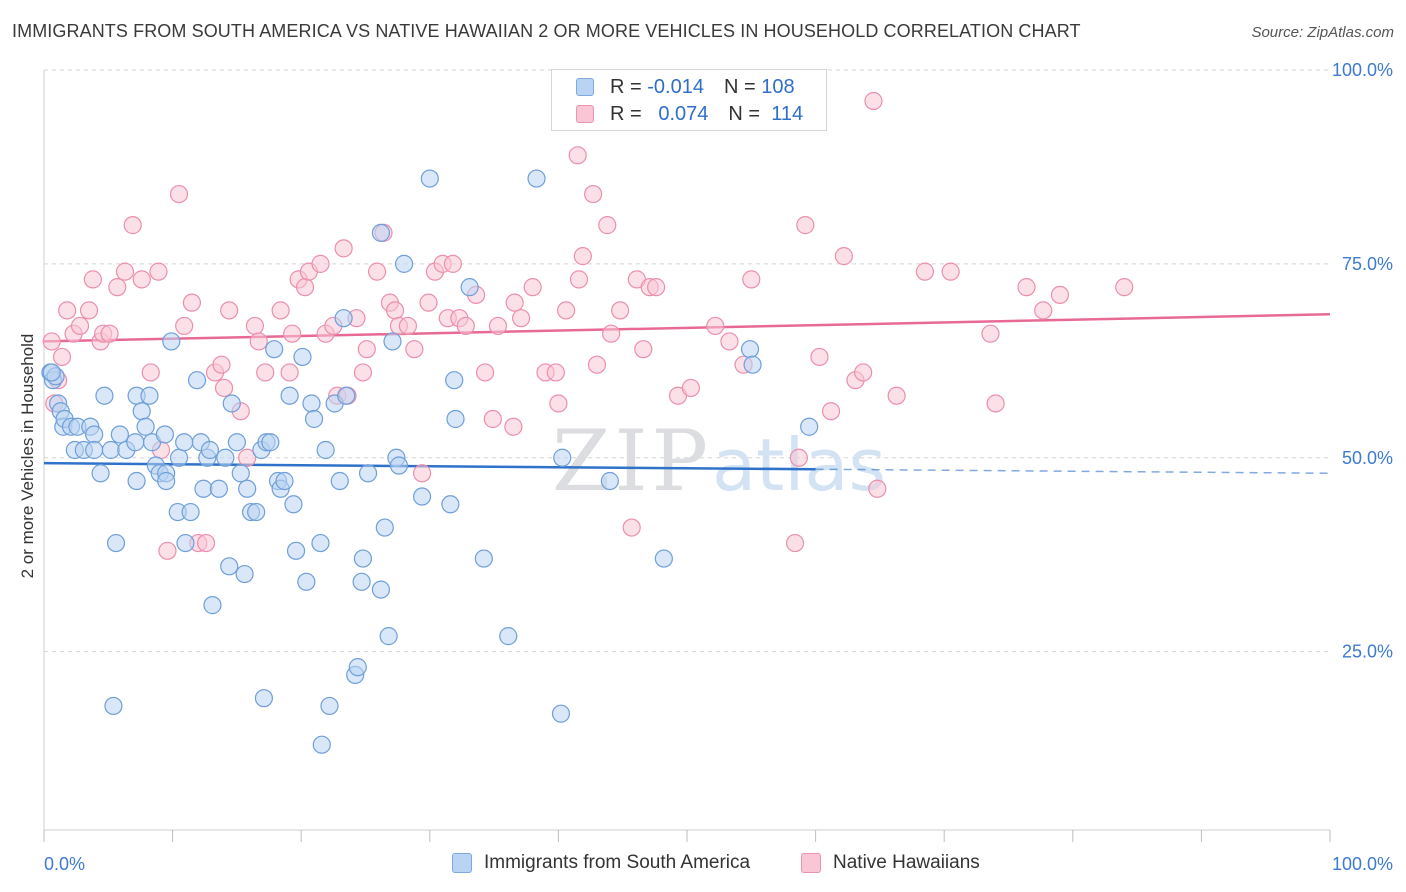  I want to click on y-axis-label: 2 or more Vehicles in Household, so click(27, 456).